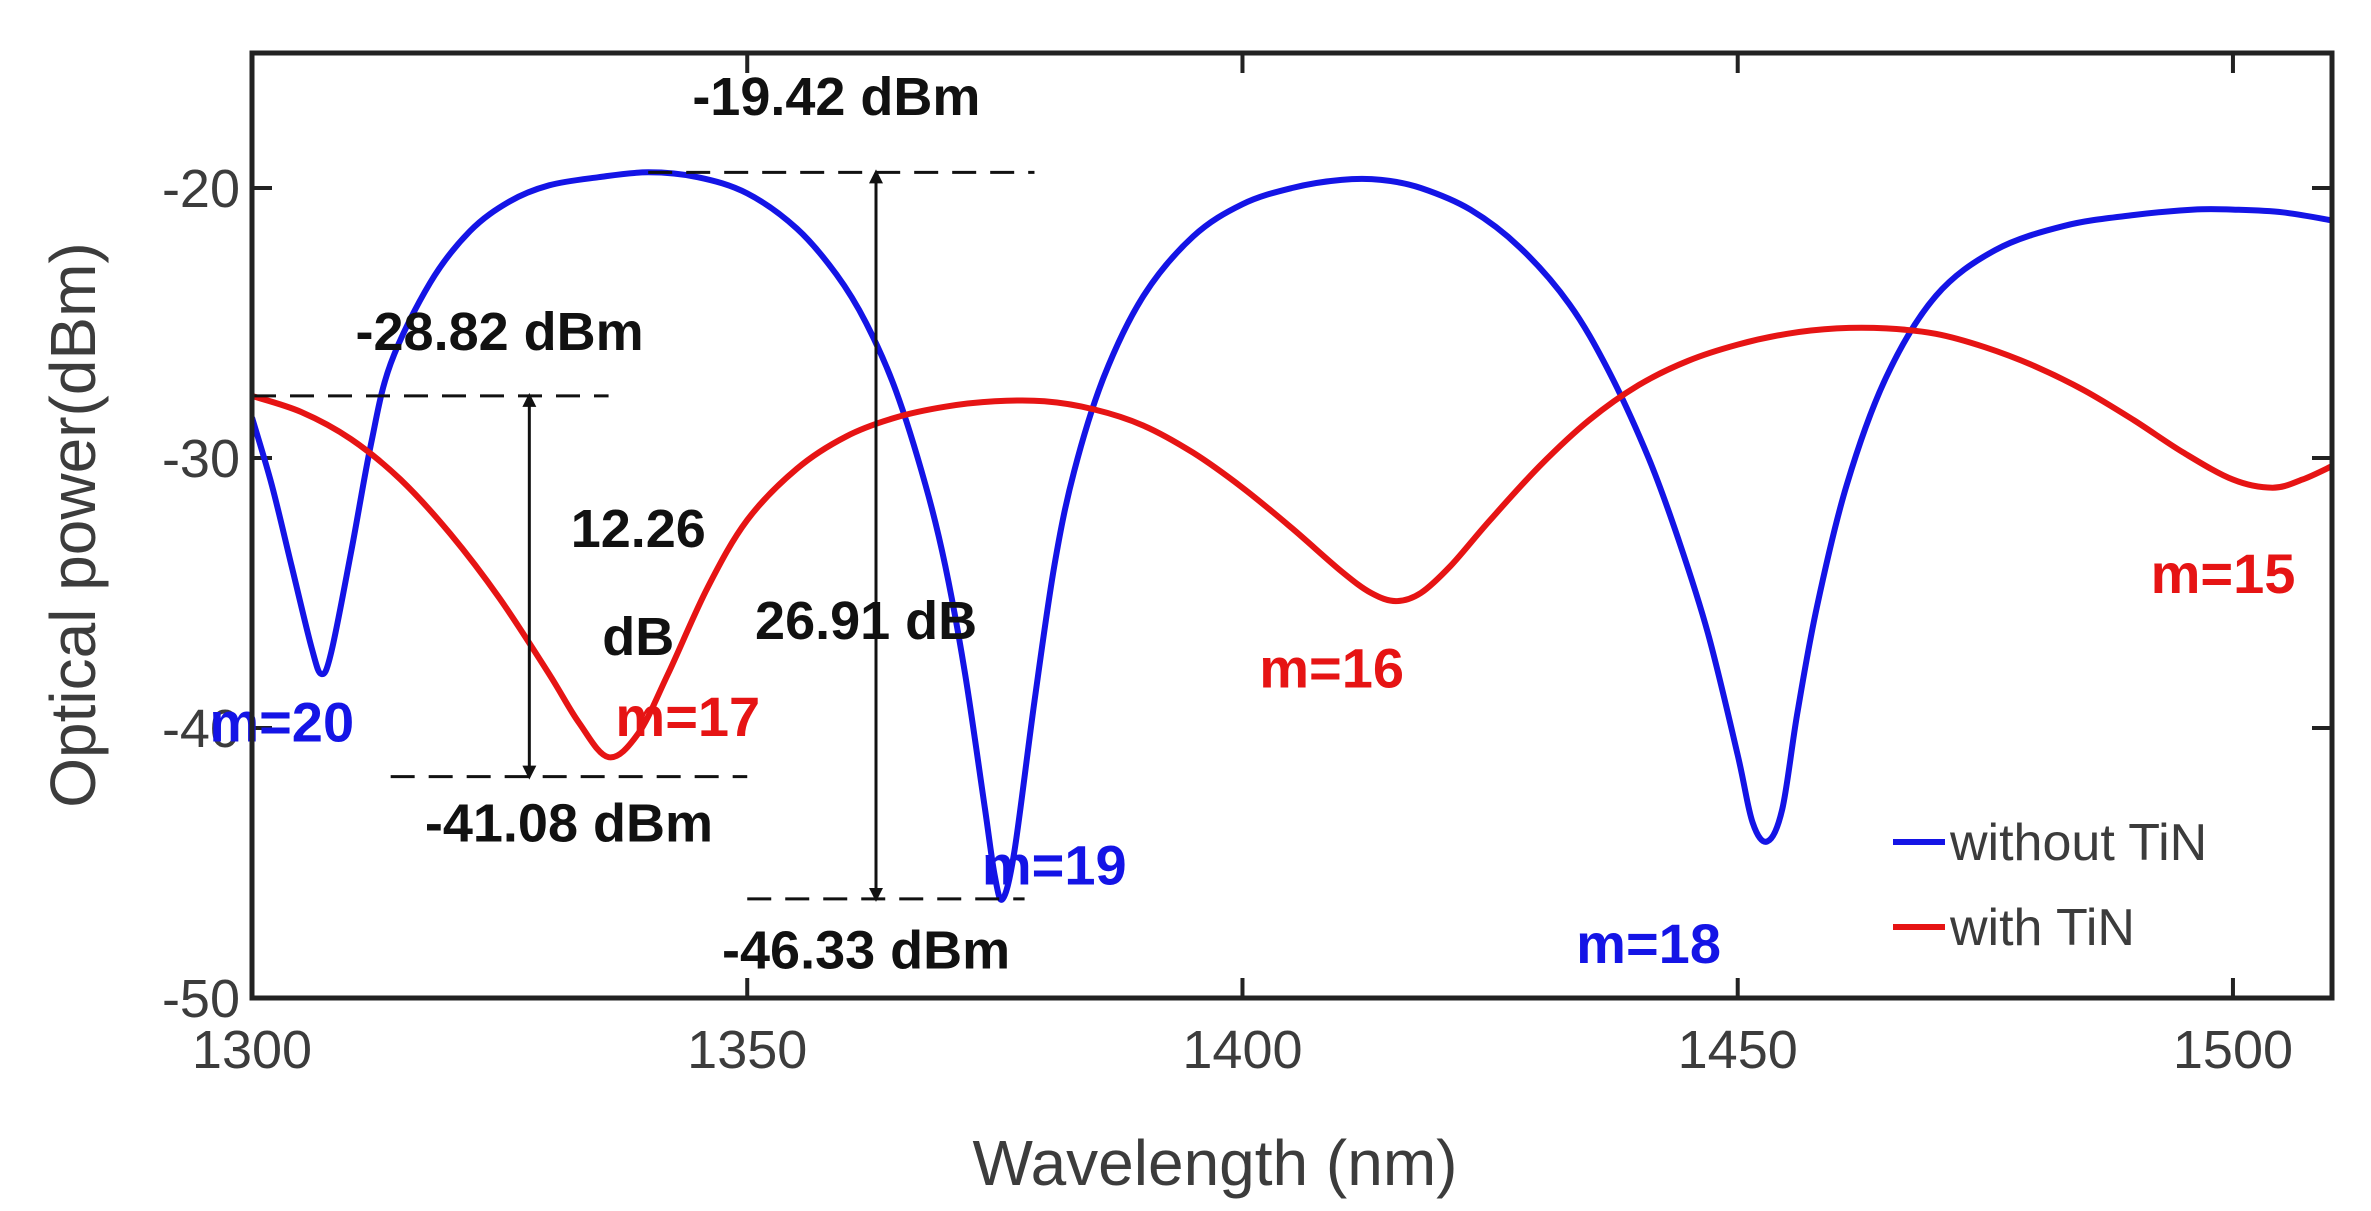 This screenshot has height=1211, width=2371. I want to click on y-tick-label: -30, so click(201, 459).